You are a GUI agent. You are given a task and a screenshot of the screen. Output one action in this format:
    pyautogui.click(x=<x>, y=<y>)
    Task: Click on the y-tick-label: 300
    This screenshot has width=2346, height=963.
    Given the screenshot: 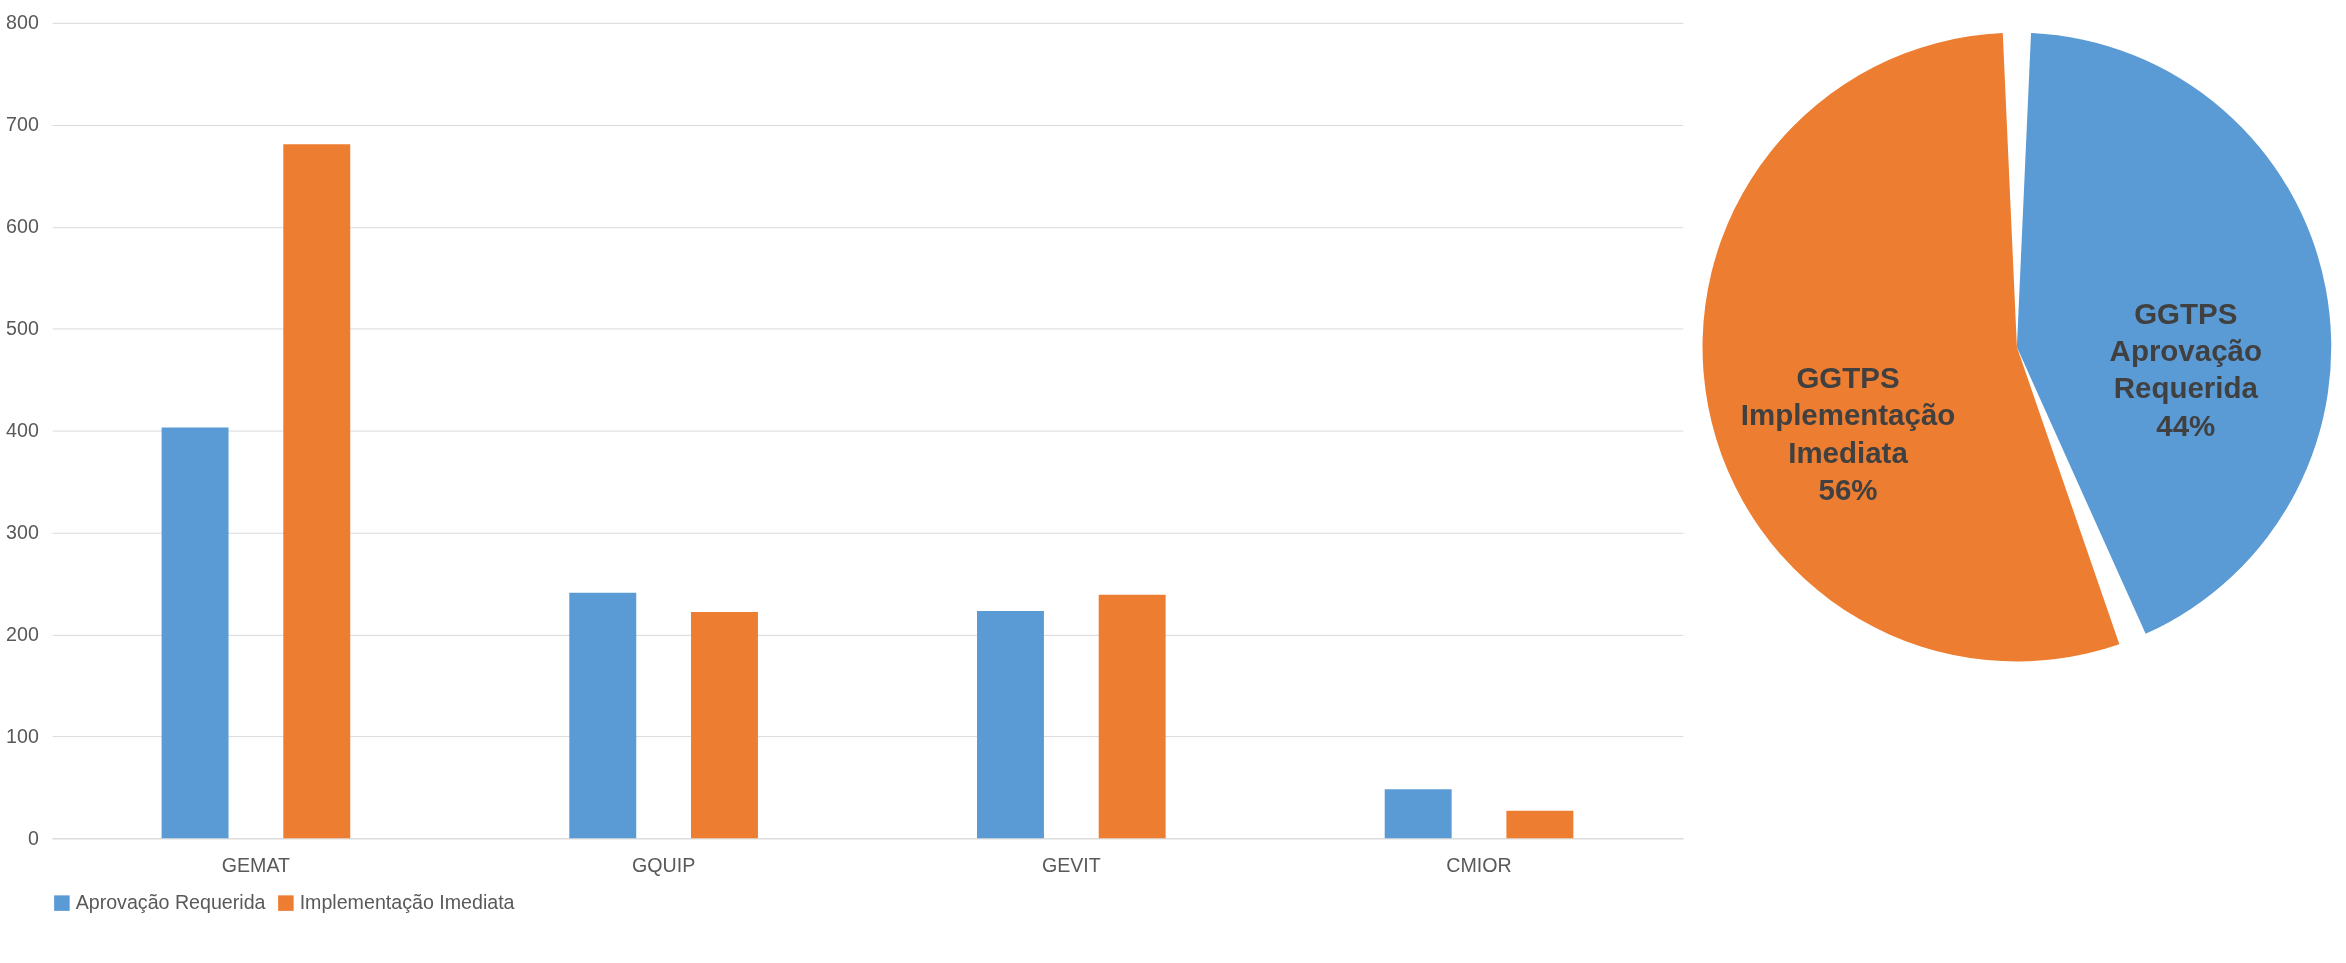 What is the action you would take?
    pyautogui.click(x=22, y=531)
    